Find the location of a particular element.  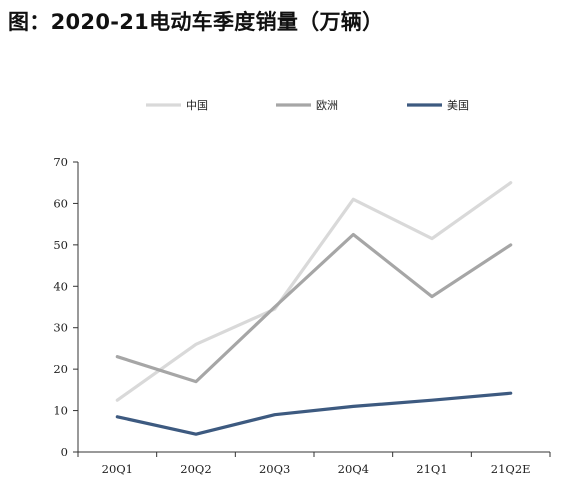

legend-label-1: 欧洲 is located at coordinates (327, 105).